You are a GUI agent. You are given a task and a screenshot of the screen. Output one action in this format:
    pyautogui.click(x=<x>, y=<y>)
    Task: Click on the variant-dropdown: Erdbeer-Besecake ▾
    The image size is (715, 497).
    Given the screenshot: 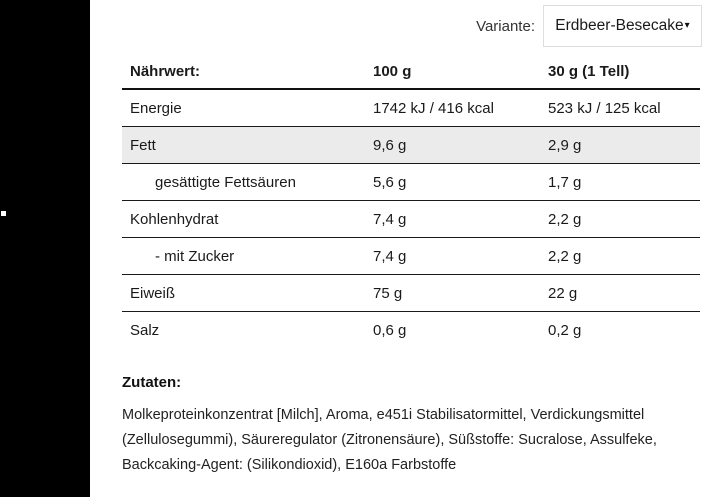 What is the action you would take?
    pyautogui.click(x=622, y=26)
    